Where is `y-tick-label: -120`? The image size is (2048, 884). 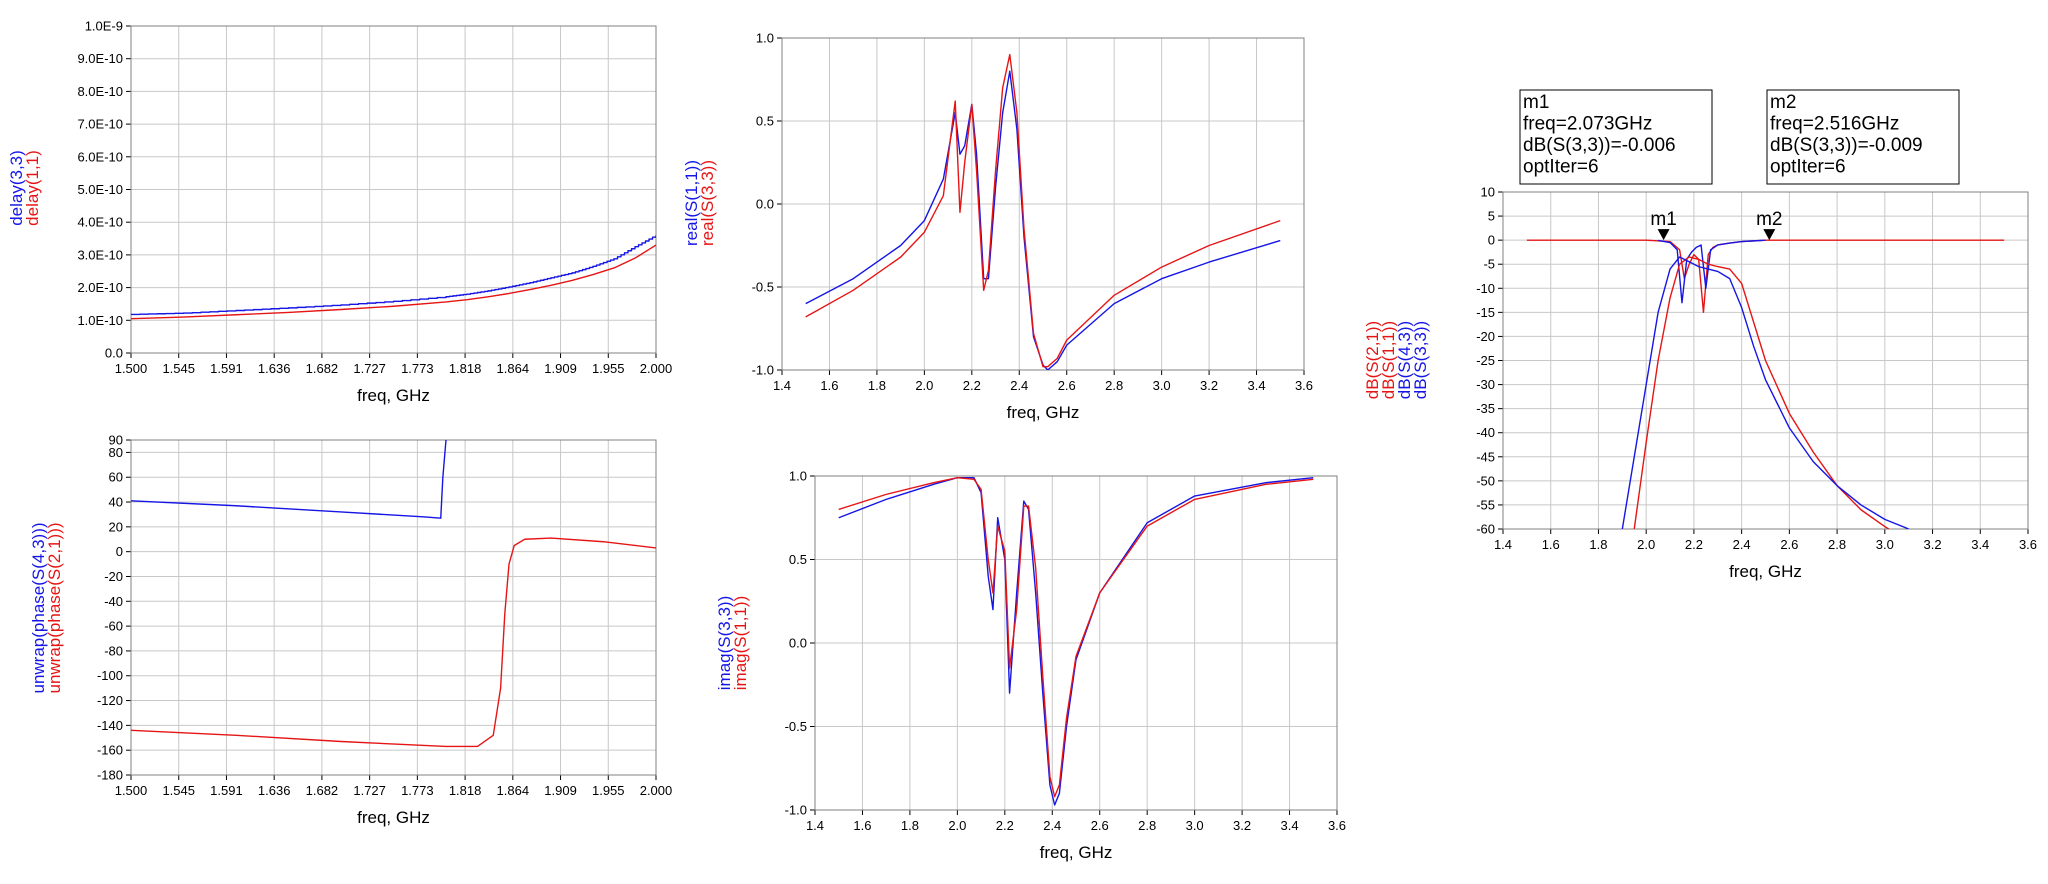
y-tick-label: -120 is located at coordinates (110, 700).